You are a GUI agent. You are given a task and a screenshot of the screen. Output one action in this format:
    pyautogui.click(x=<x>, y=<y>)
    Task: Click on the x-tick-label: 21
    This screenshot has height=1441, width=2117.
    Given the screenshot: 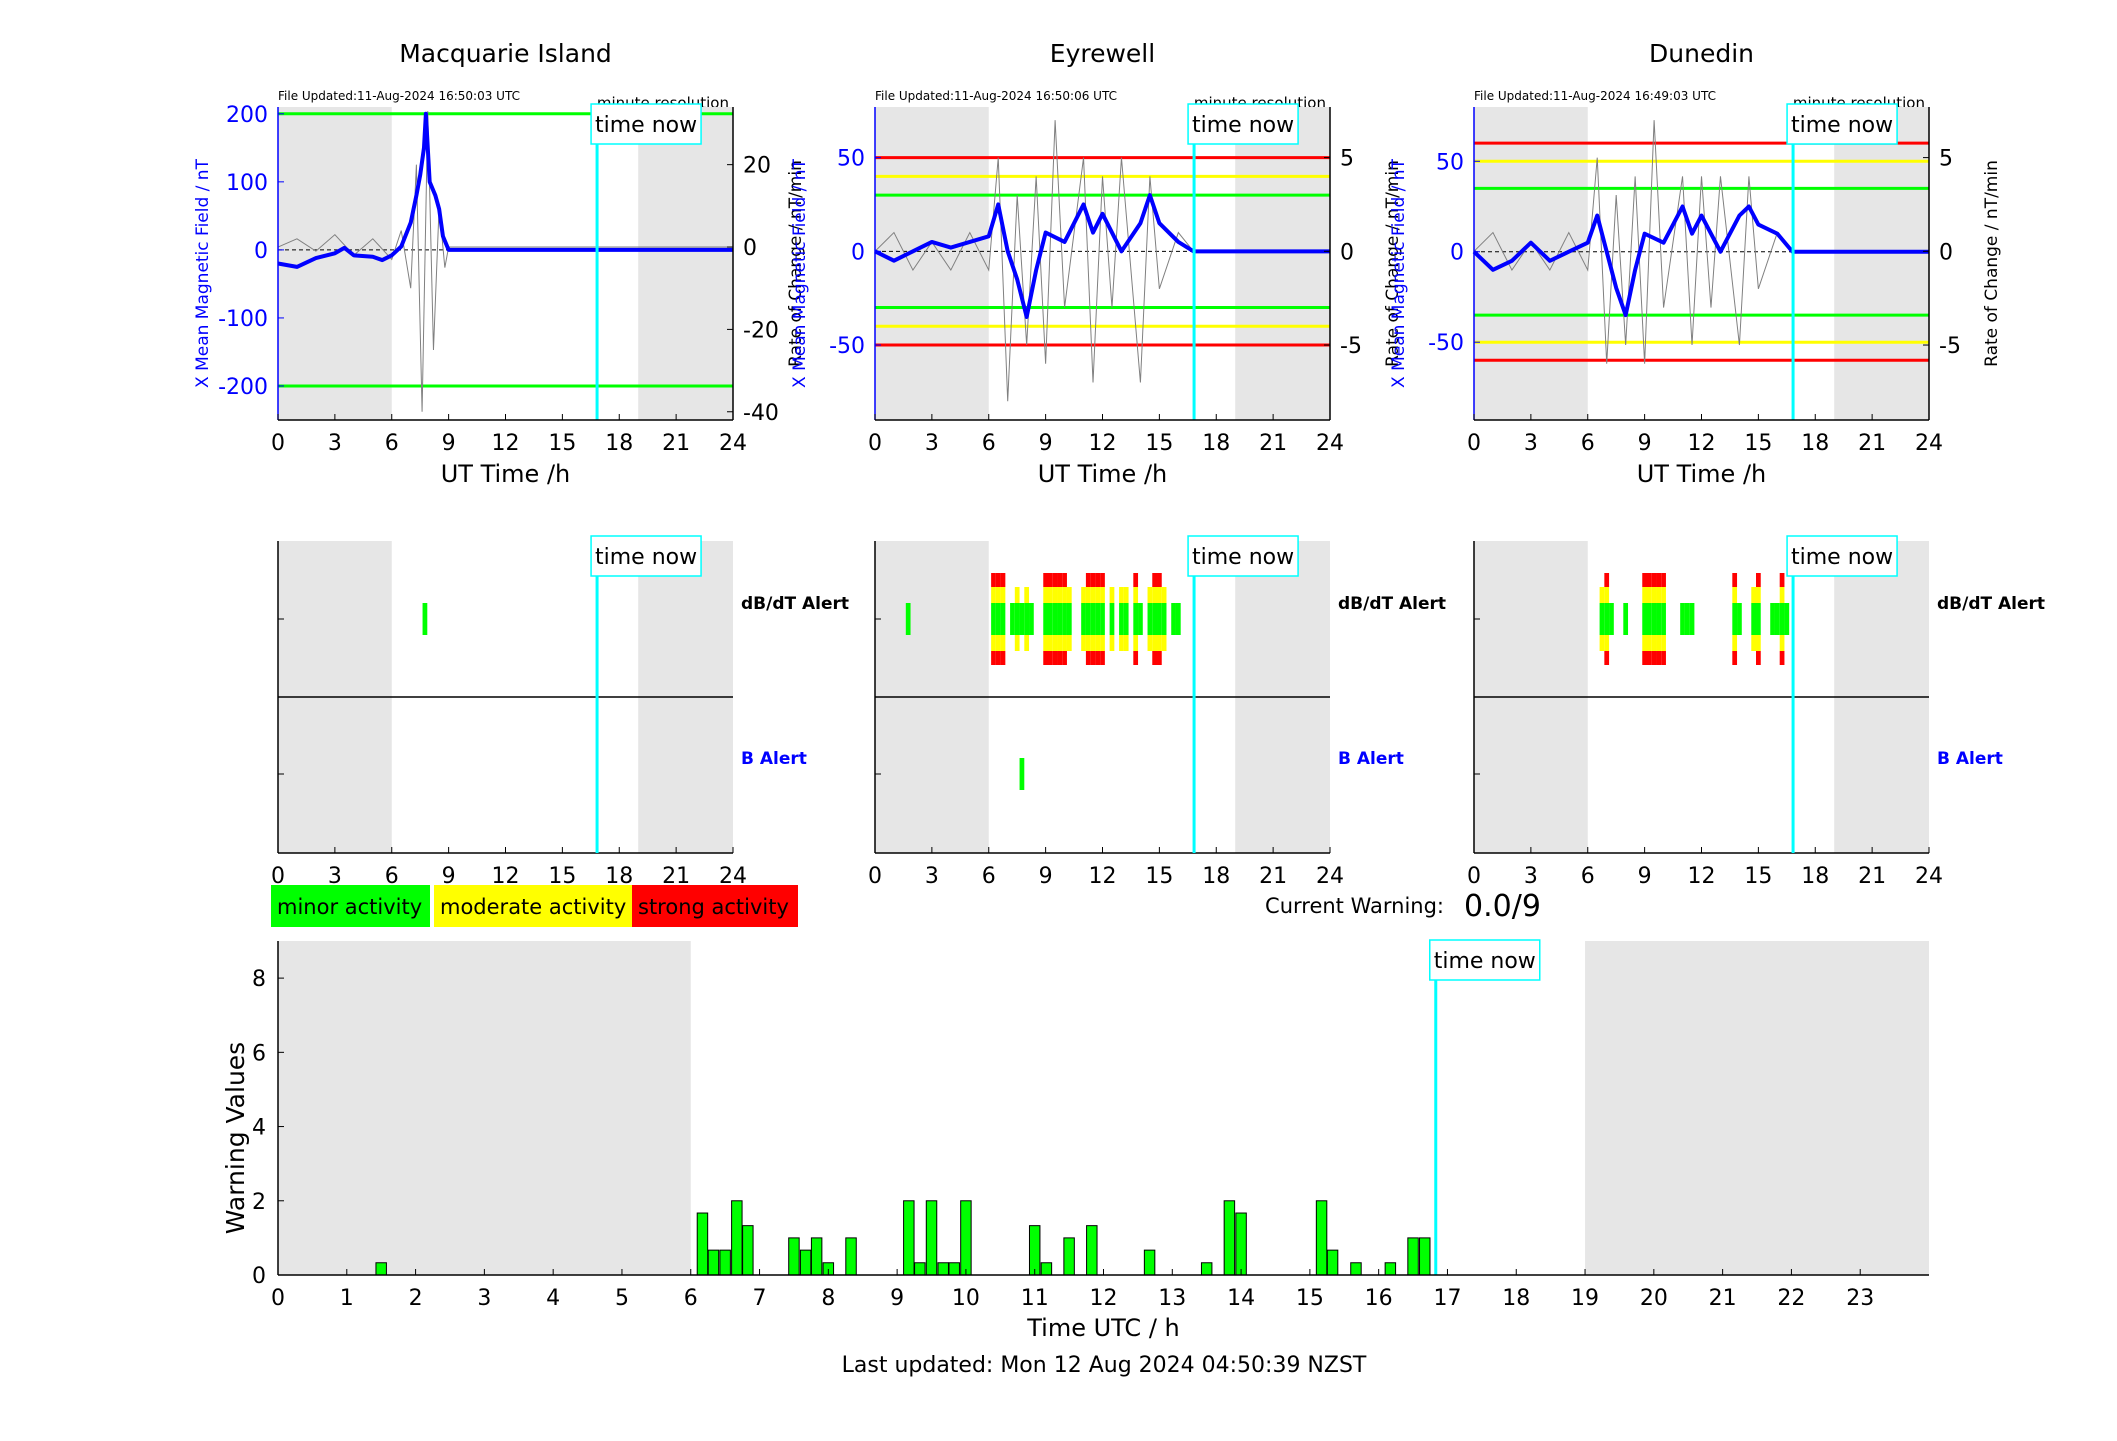 What is the action you would take?
    pyautogui.click(x=676, y=876)
    